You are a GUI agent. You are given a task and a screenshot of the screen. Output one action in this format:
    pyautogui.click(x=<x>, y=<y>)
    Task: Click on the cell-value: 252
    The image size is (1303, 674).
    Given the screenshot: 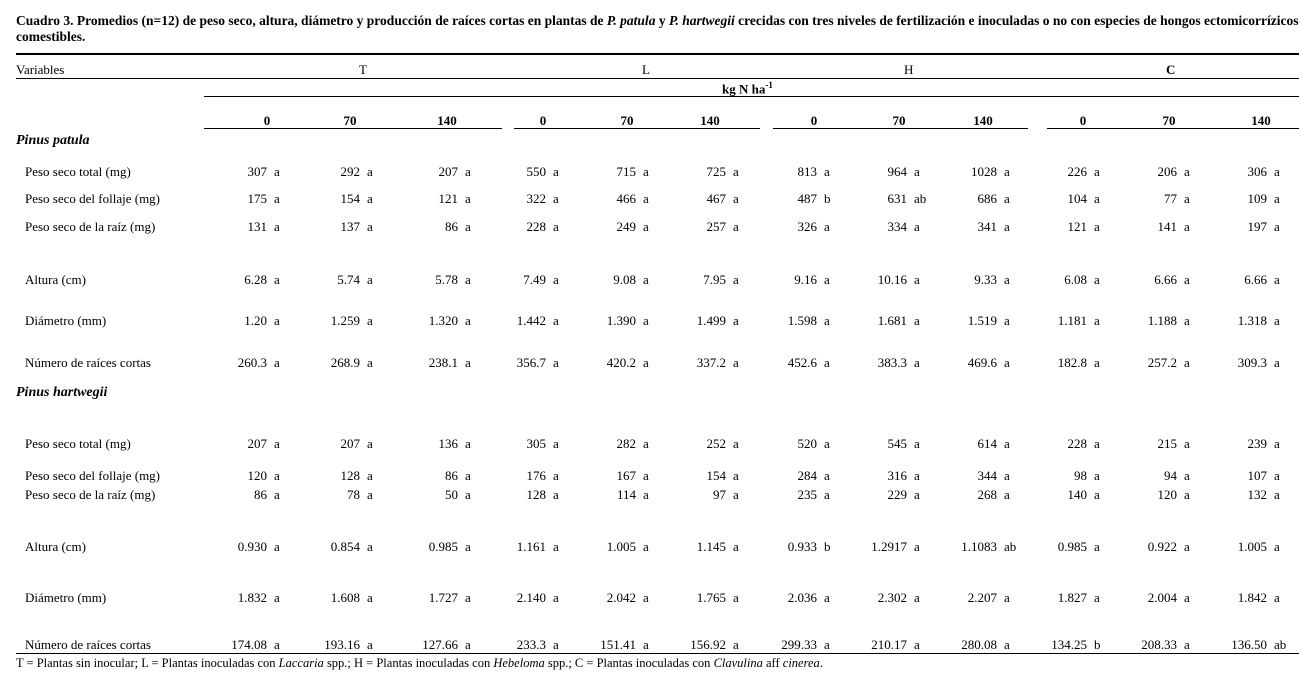 What is the action you would take?
    pyautogui.click(x=716, y=443)
    